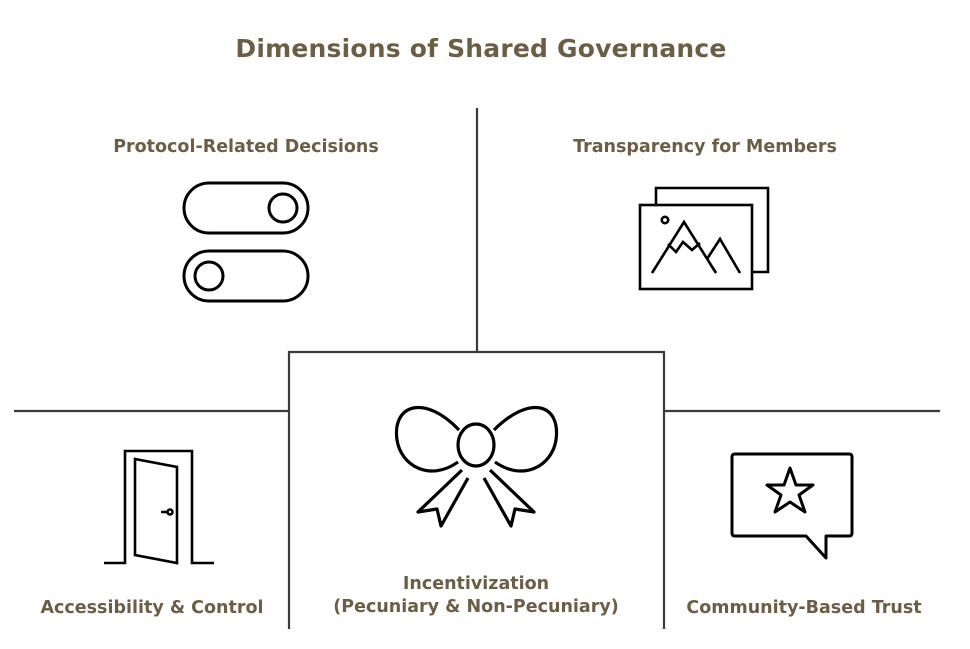 The height and width of the screenshot is (649, 970). Describe the element at coordinates (476, 466) in the screenshot. I see `bow-ribbon-icon` at that location.